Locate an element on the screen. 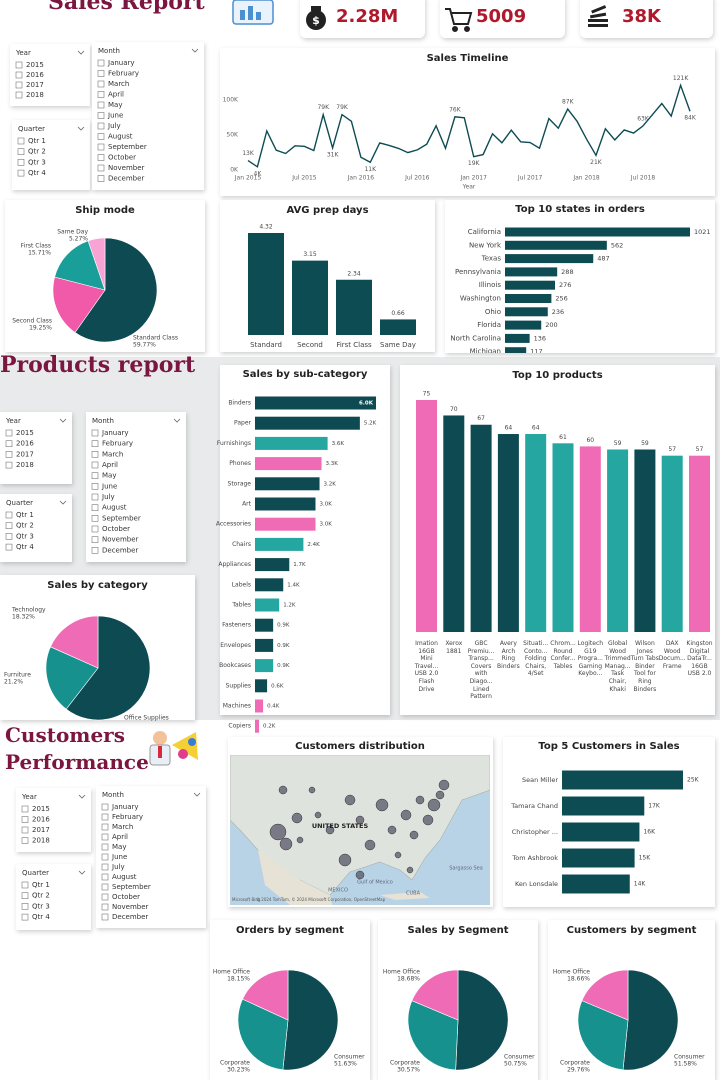 The width and height of the screenshot is (720, 1080). slice-value-label: 18.32% is located at coordinates (23, 617).